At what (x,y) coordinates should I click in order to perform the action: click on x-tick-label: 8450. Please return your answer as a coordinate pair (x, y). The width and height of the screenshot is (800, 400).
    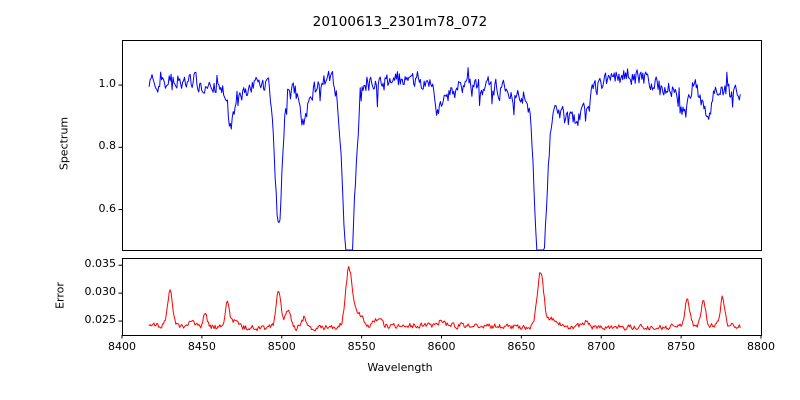
    Looking at the image, I should click on (201, 346).